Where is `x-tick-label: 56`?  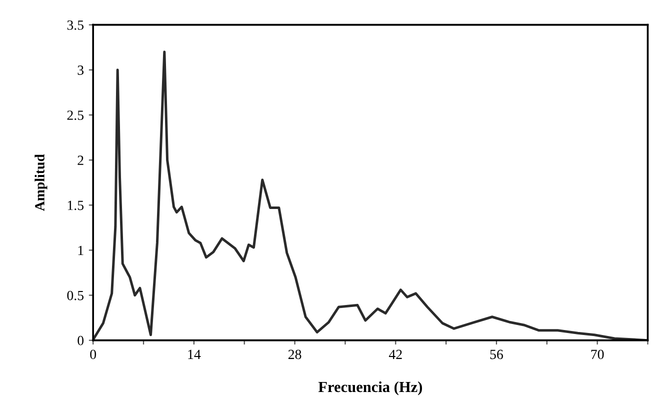
x-tick-label: 56 is located at coordinates (497, 355).